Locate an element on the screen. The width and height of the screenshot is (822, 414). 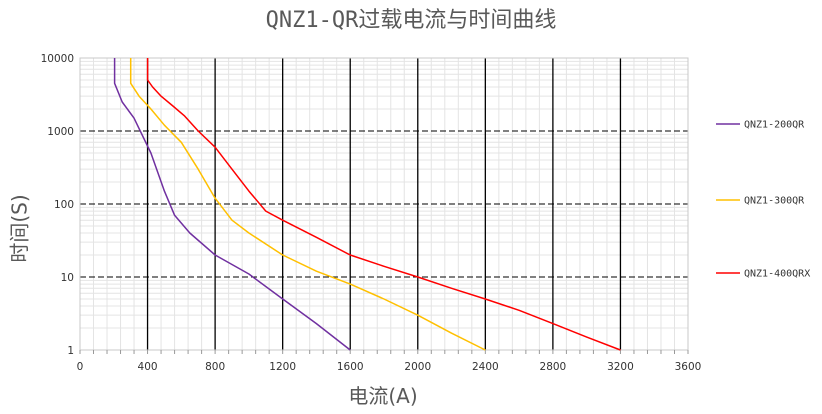
y-tick-label: 100 is located at coordinates (64, 205).